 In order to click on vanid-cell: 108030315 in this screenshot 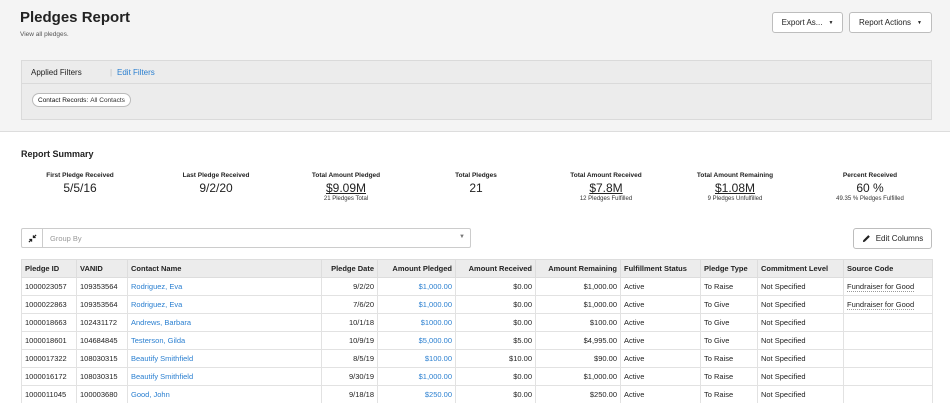, I will do `click(102, 358)`.